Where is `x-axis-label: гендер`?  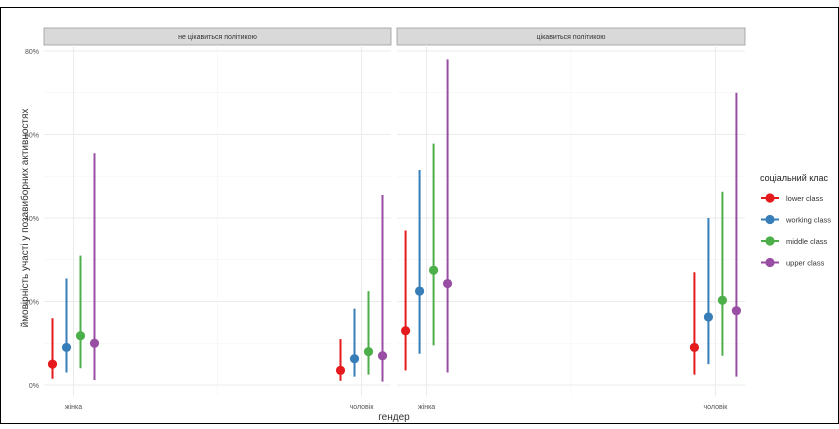 x-axis-label: гендер is located at coordinates (394, 417).